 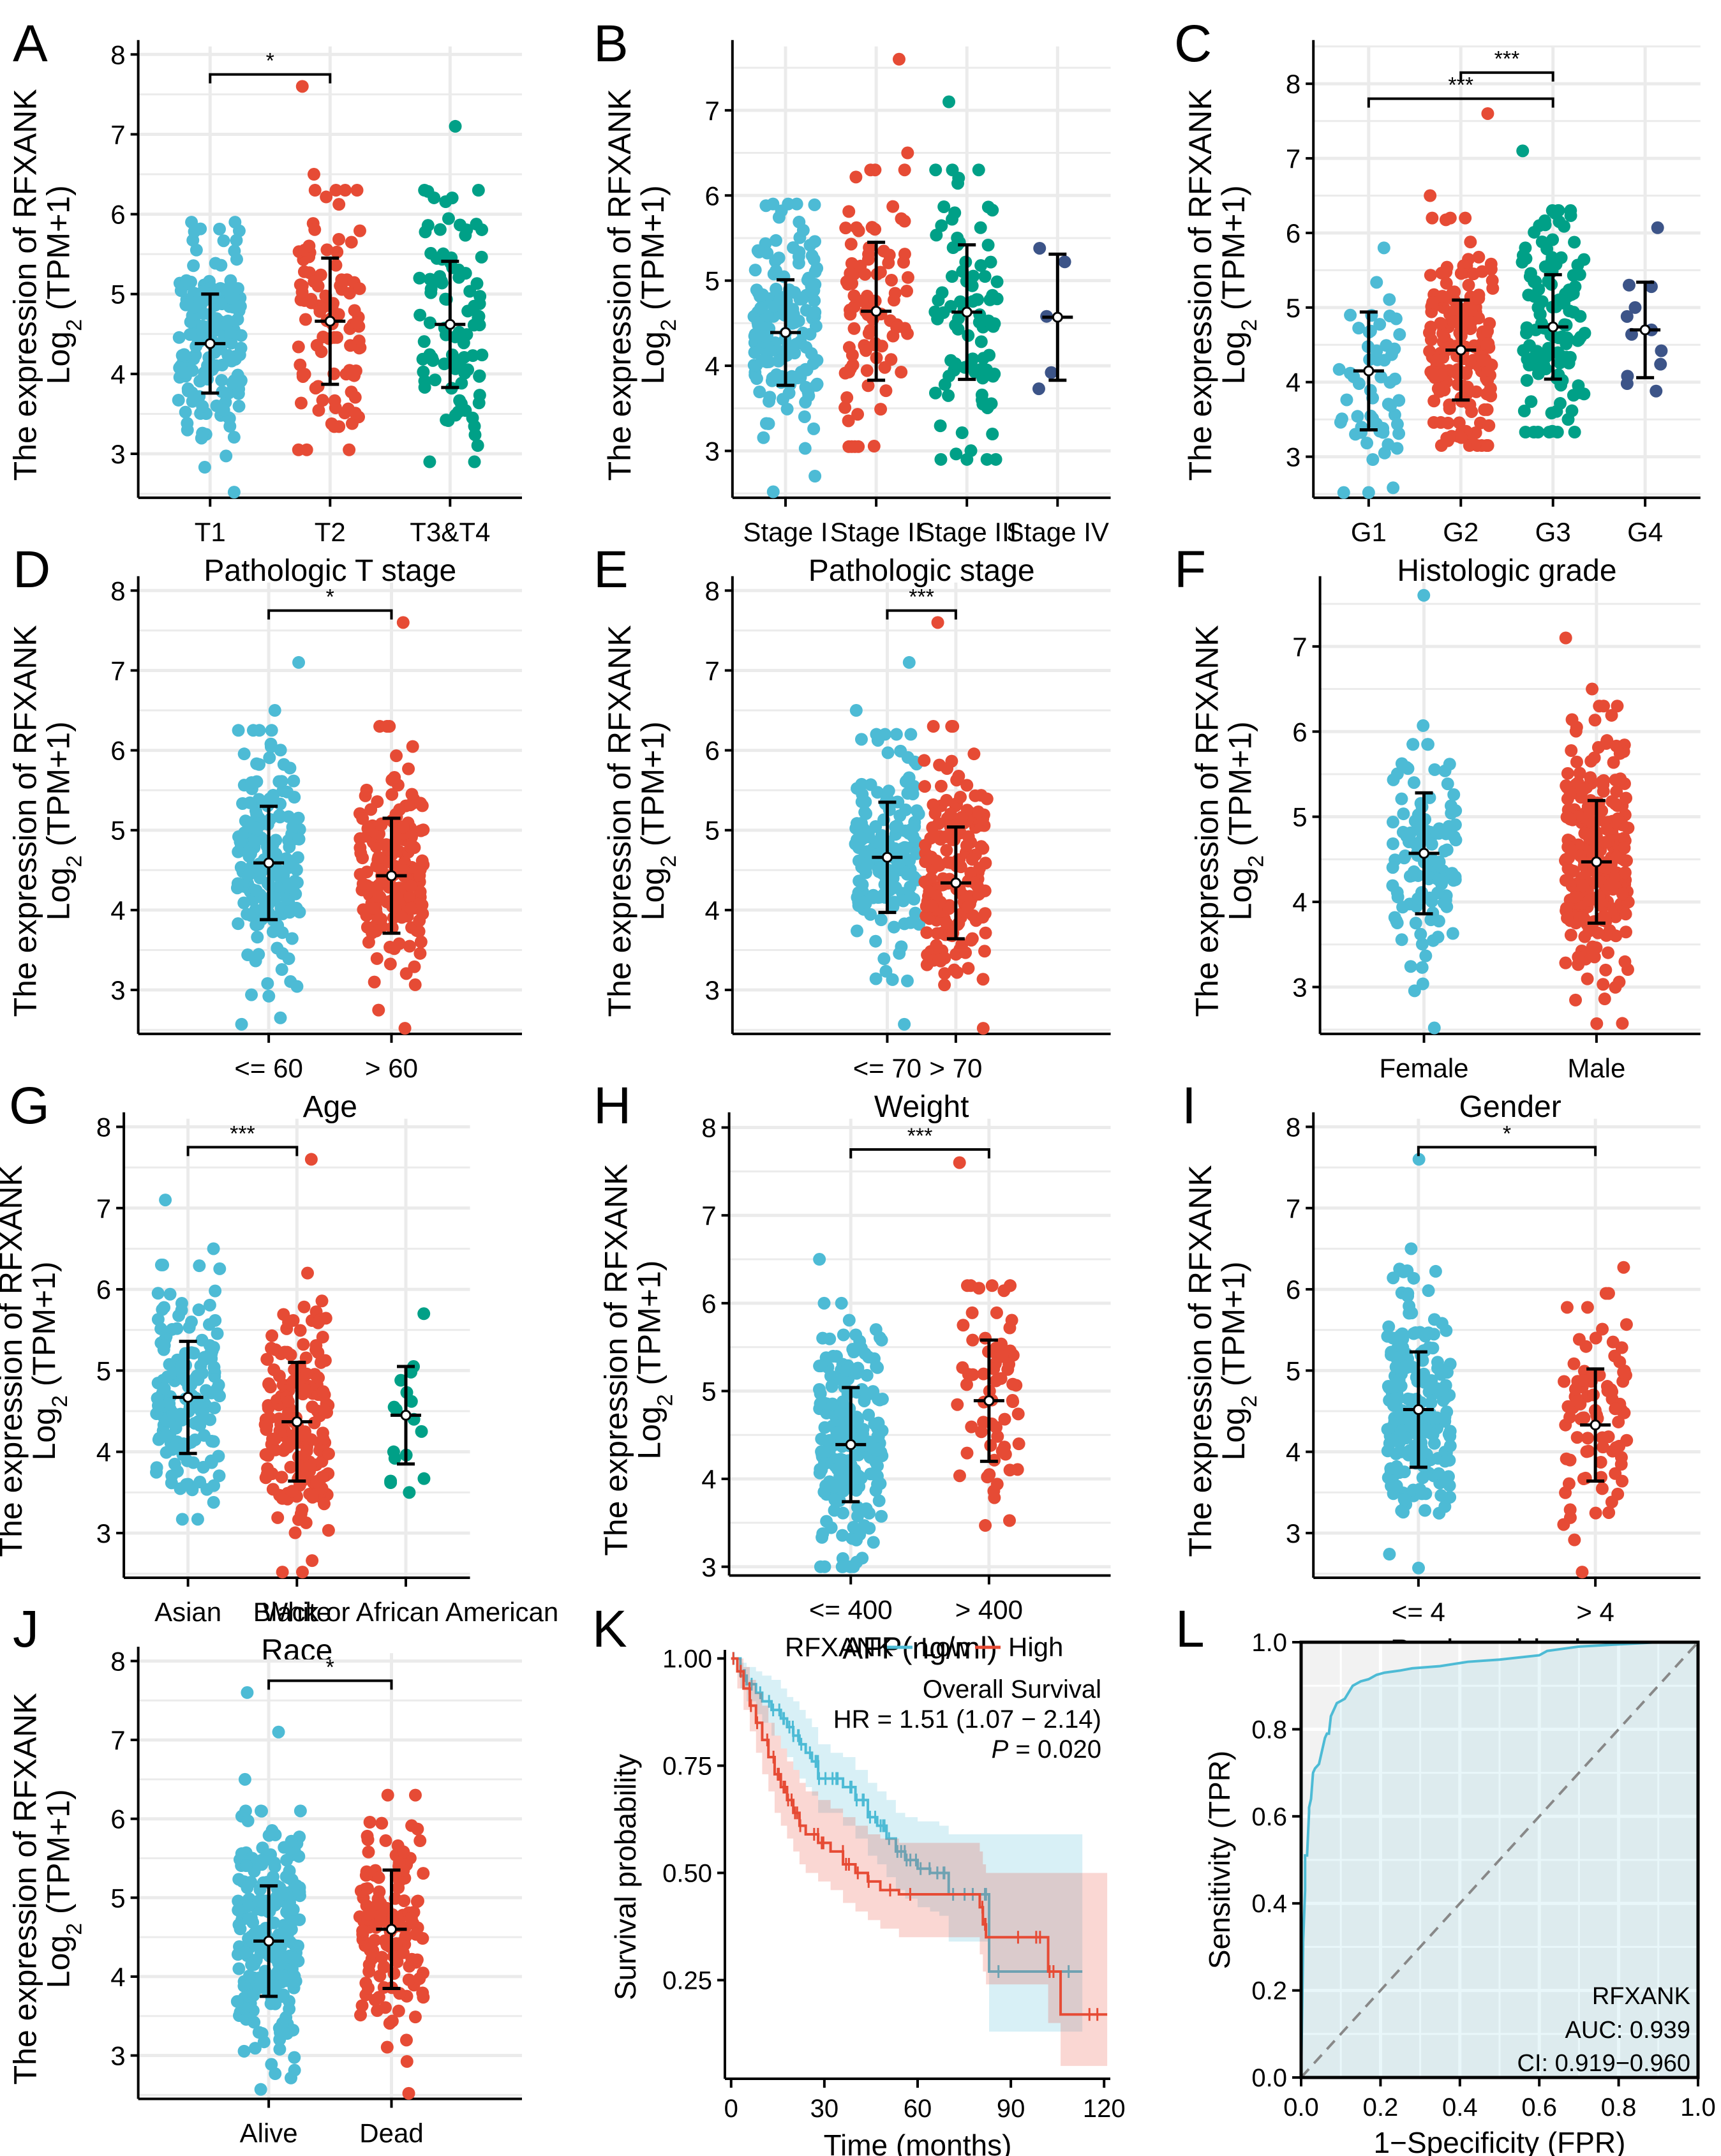 I want to click on x-tick-label: > 400, so click(x=989, y=1610).